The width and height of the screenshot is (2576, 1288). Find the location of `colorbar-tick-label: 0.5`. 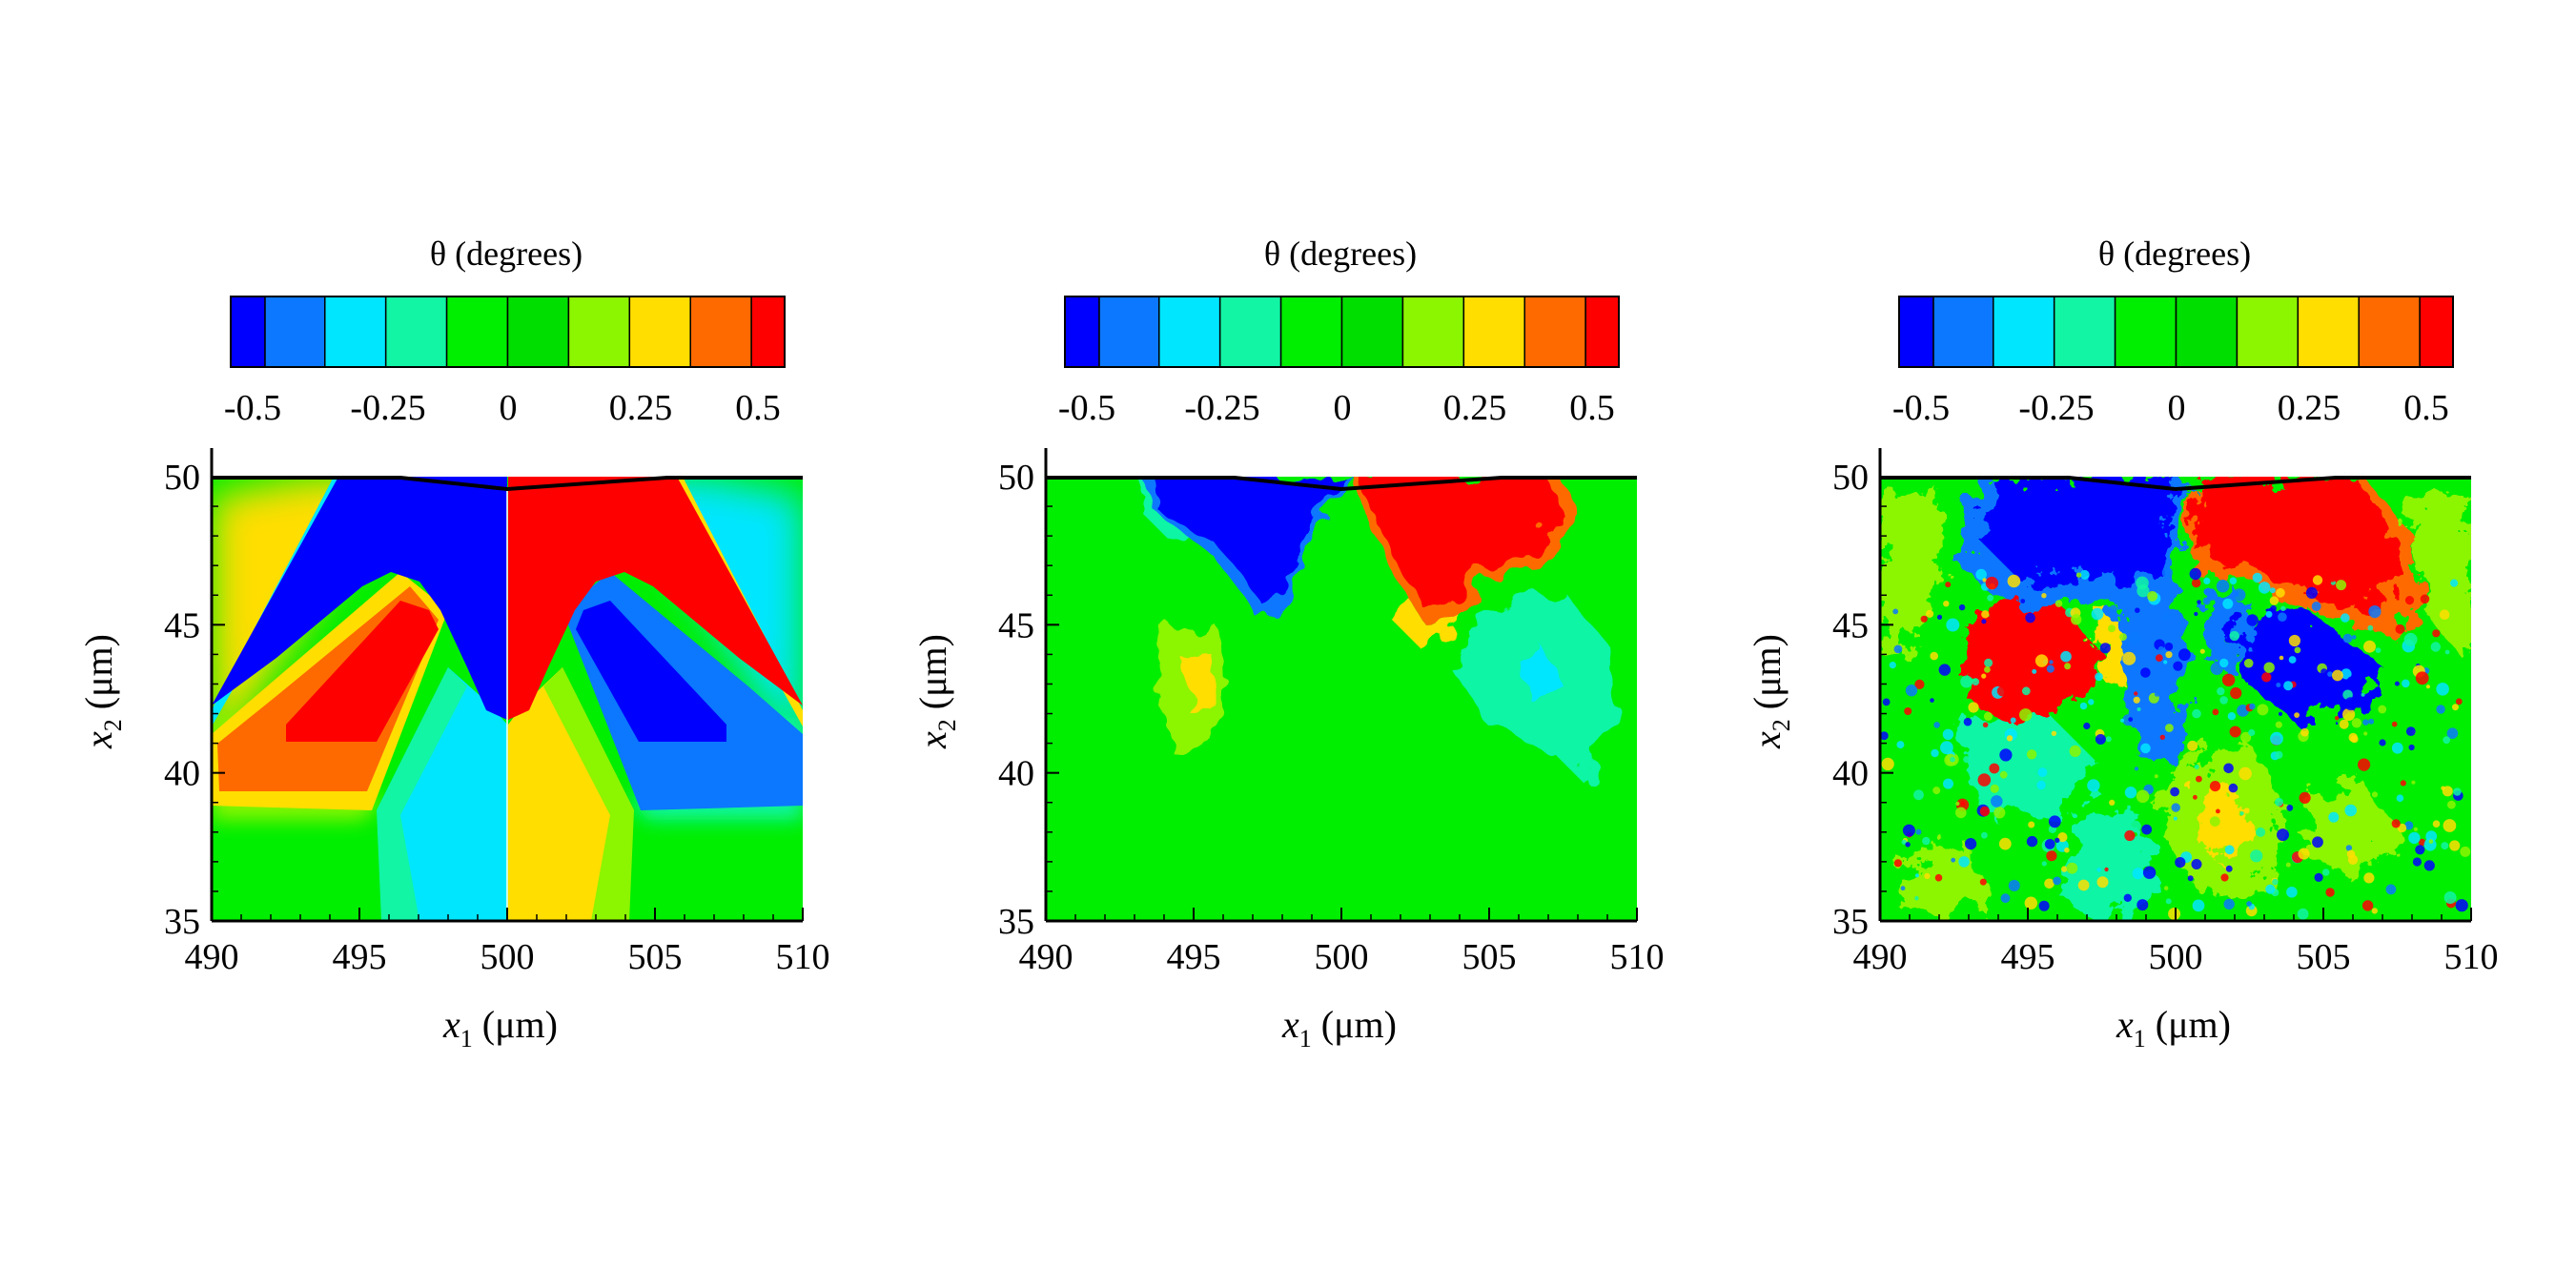

colorbar-tick-label: 0.5 is located at coordinates (2426, 408).